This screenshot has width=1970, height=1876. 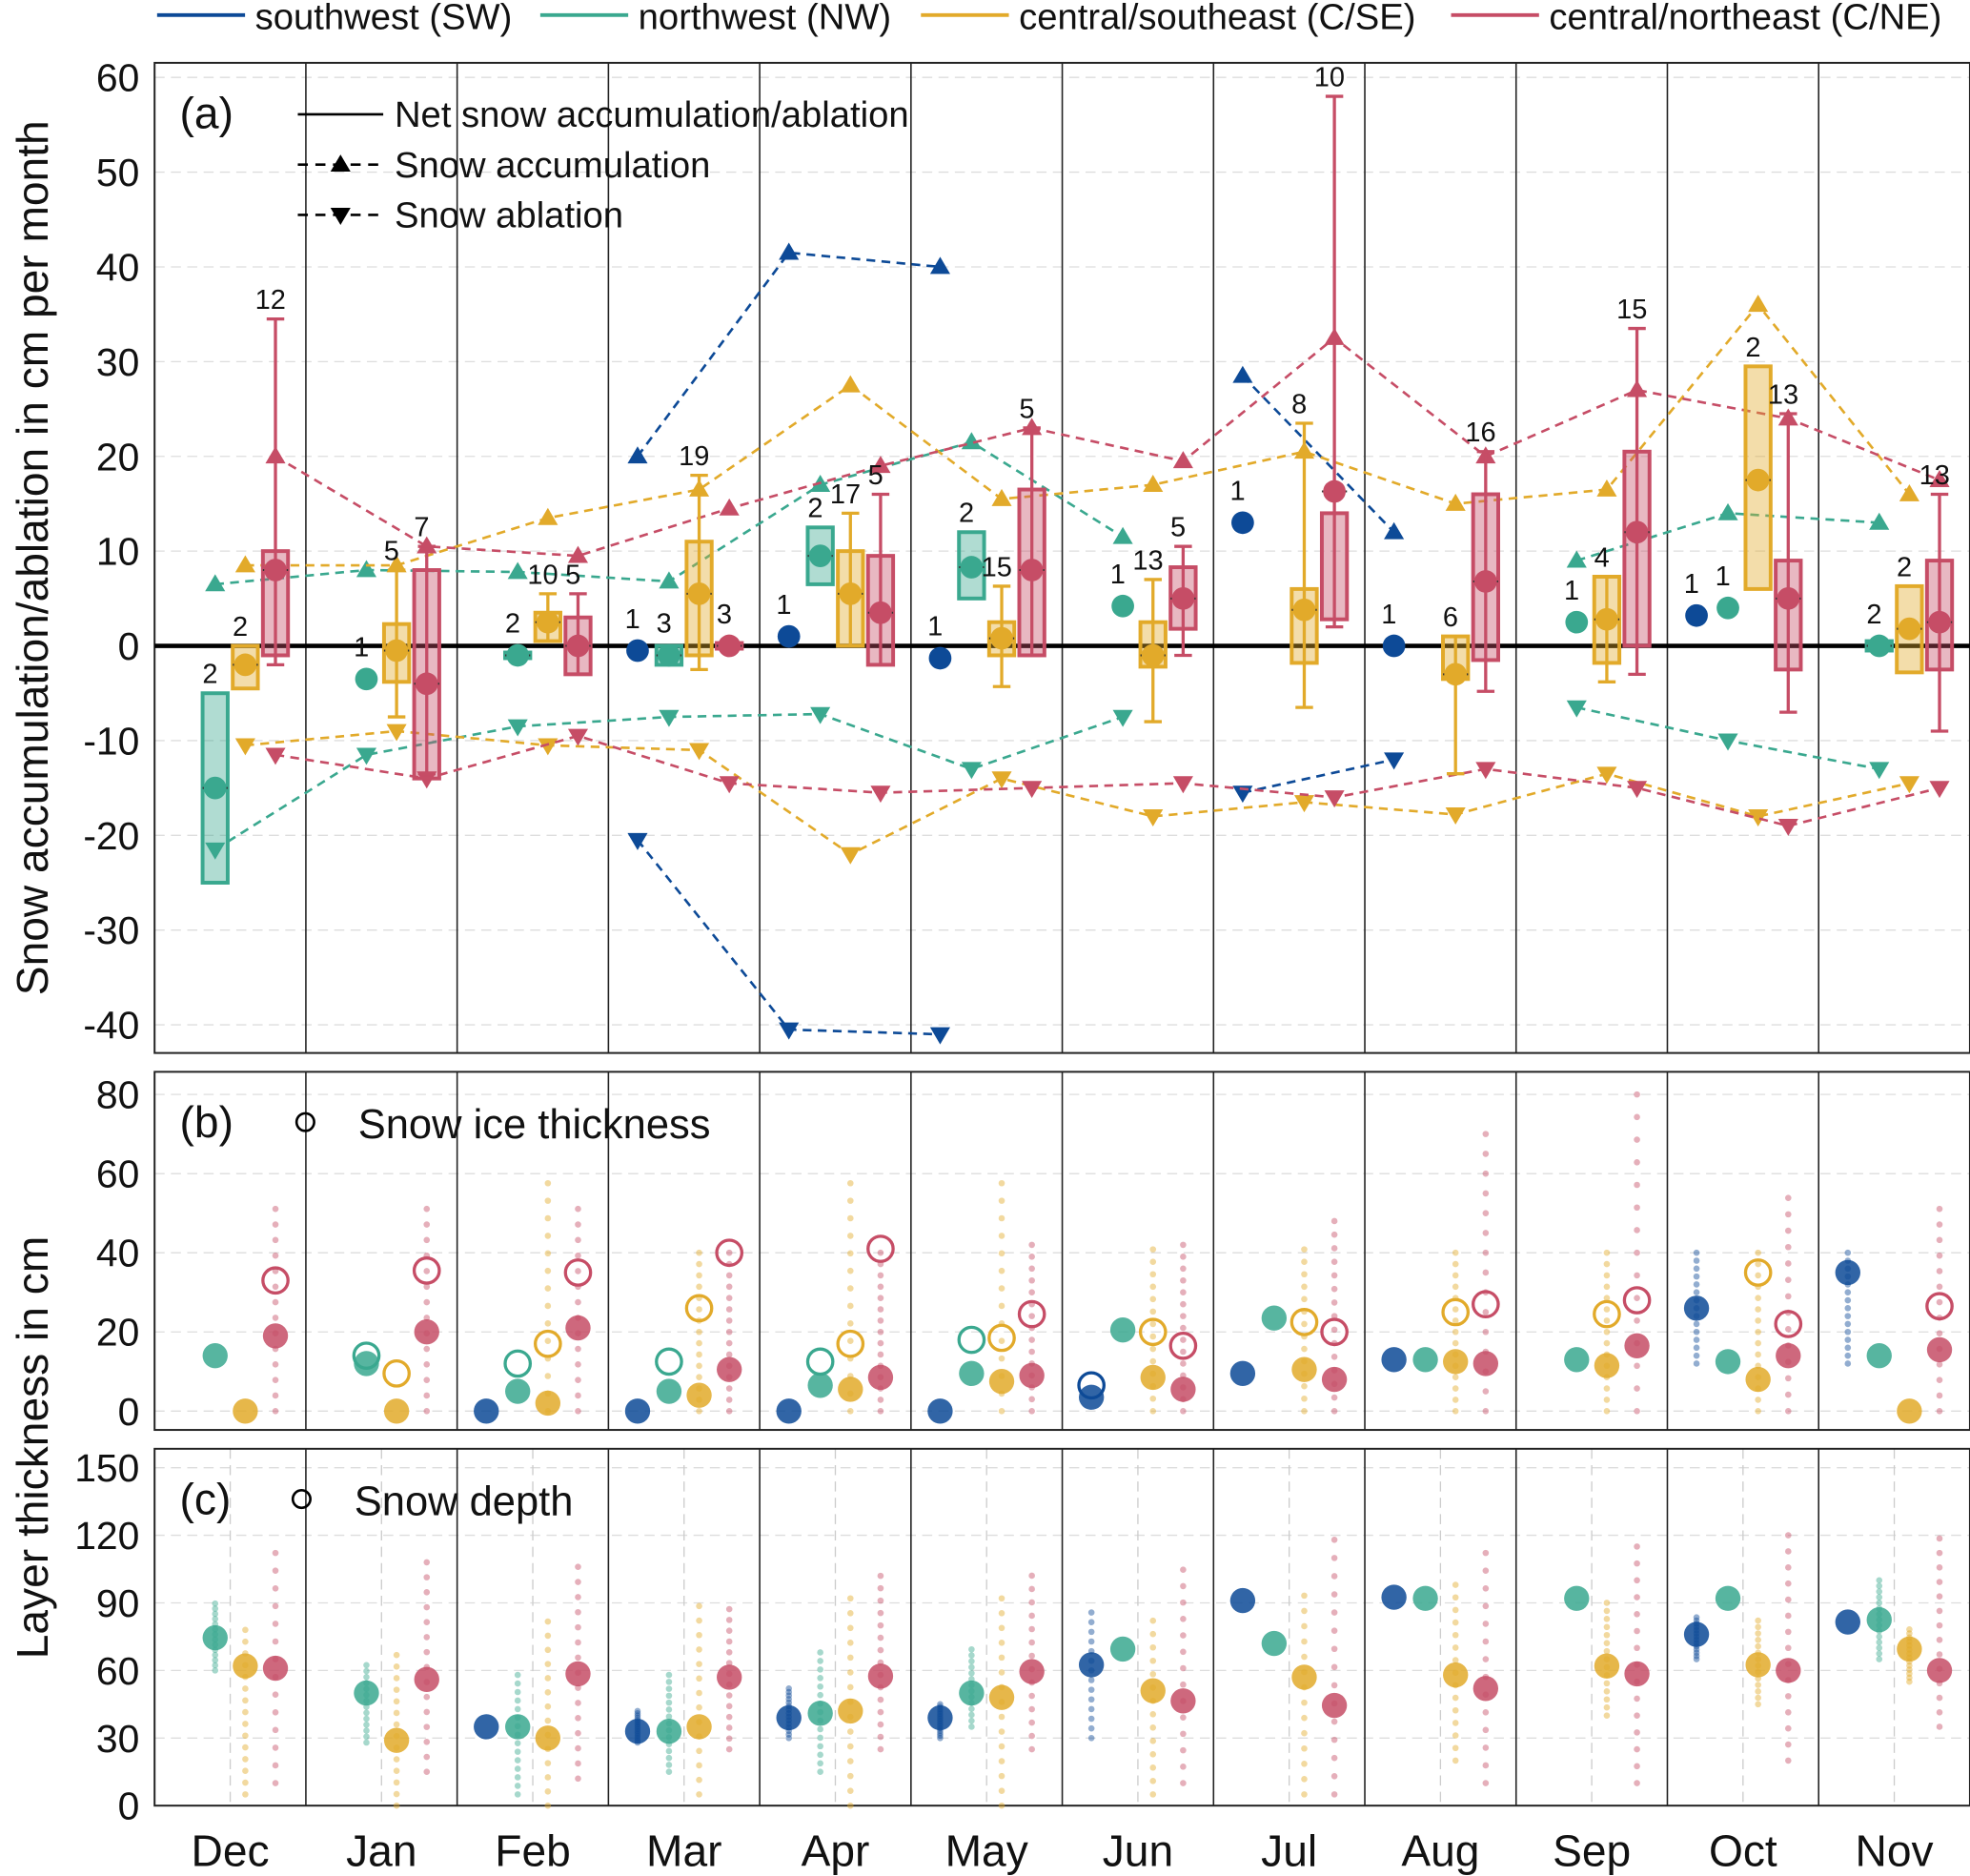 I want to click on count-label: 1, so click(x=361, y=648).